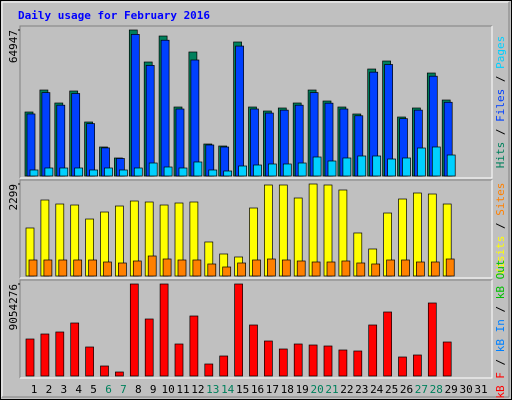 This screenshot has height=400, width=512. I want to click on x-tick-label: 3, so click(63, 389).